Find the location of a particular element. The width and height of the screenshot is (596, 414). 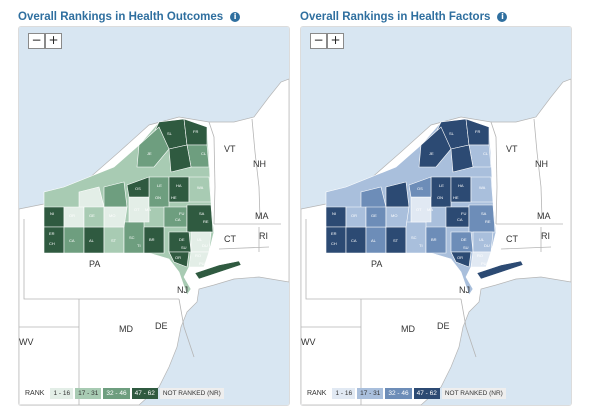

panel-title-text: Overall Rankings in Health Outcomes is located at coordinates (121, 17).